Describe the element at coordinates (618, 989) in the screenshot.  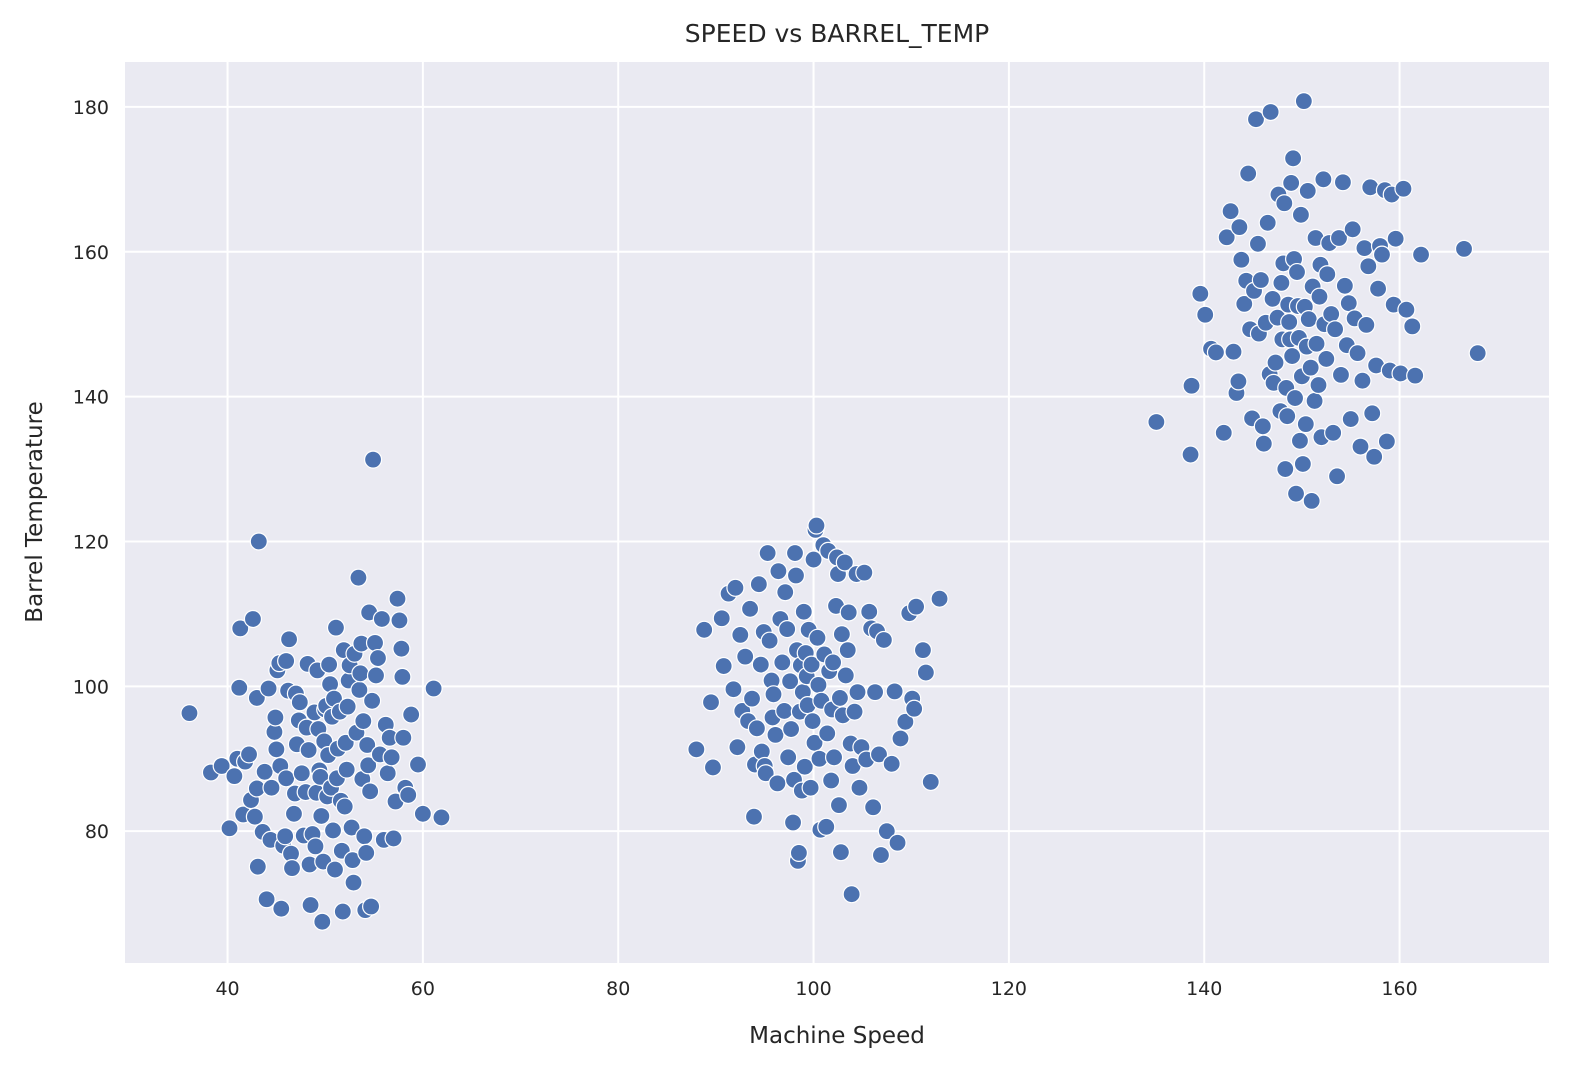
I see `x-tick-label: 80` at that location.